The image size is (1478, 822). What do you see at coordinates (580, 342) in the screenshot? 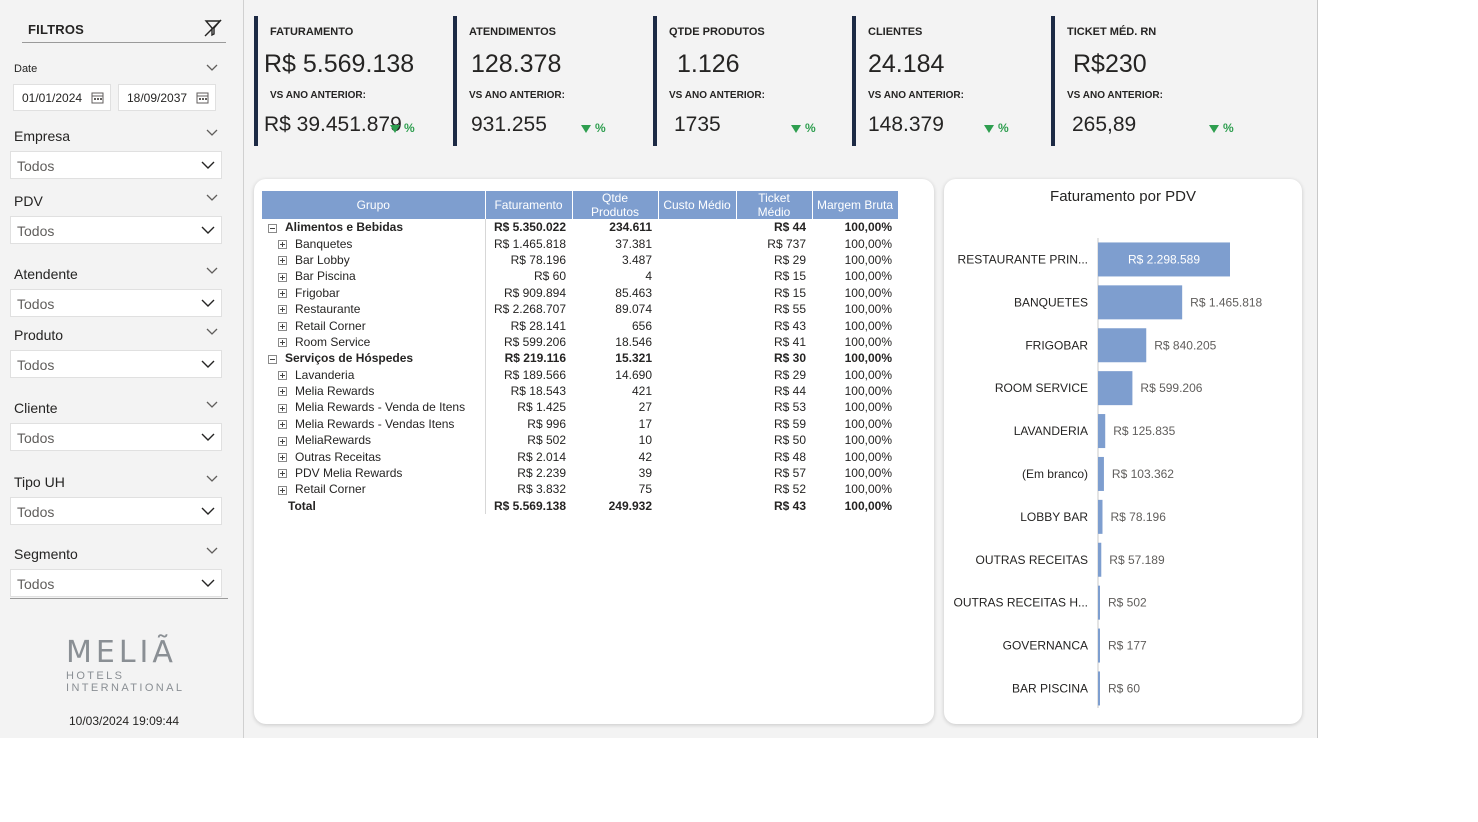
I see `table-row: Room Service R$ 599.206 18.546 R$ 41 100,00%` at bounding box center [580, 342].